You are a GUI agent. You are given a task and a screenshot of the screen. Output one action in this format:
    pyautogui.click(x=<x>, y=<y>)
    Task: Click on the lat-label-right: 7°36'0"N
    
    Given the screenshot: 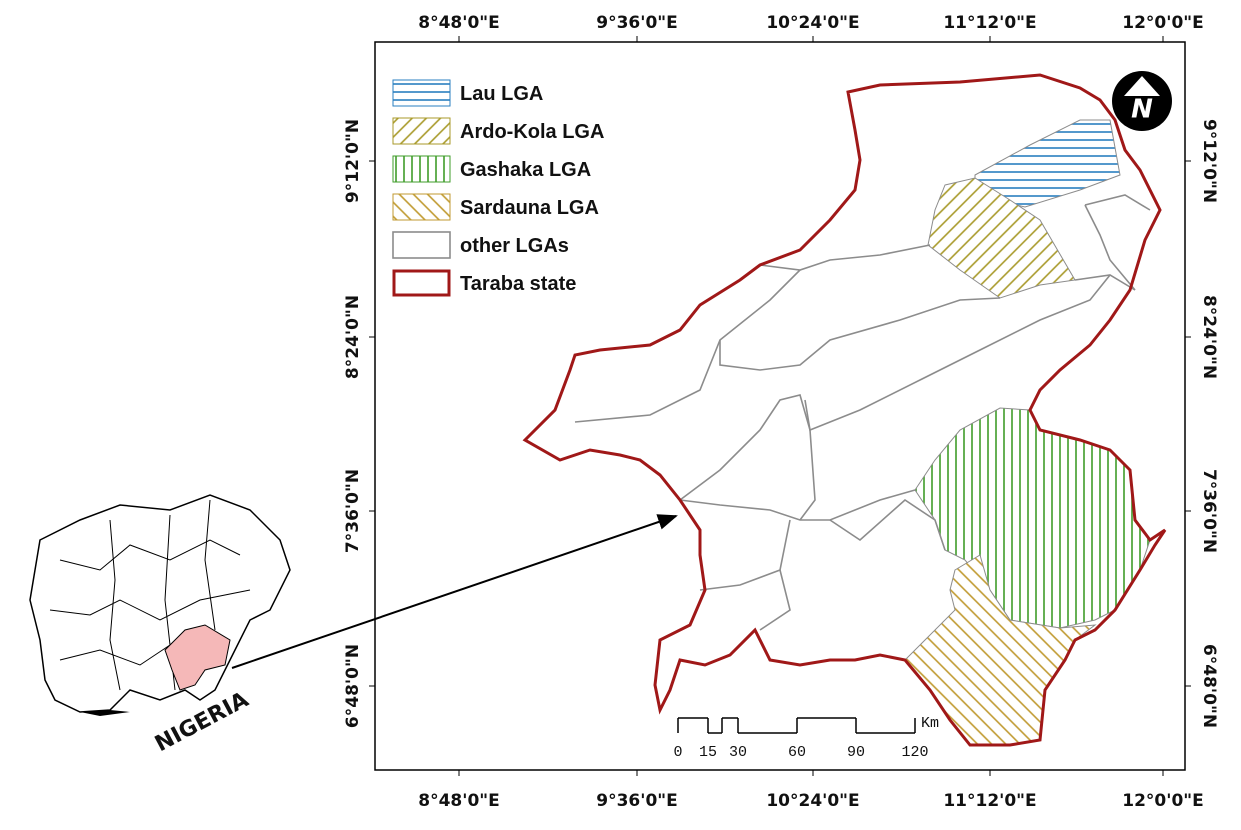 What is the action you would take?
    pyautogui.click(x=1209, y=511)
    